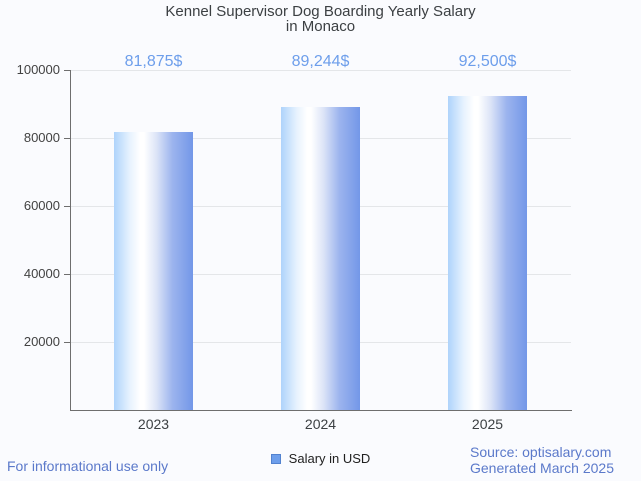 The height and width of the screenshot is (481, 641). Describe the element at coordinates (275, 459) in the screenshot. I see `legend-swatch-icon` at that location.